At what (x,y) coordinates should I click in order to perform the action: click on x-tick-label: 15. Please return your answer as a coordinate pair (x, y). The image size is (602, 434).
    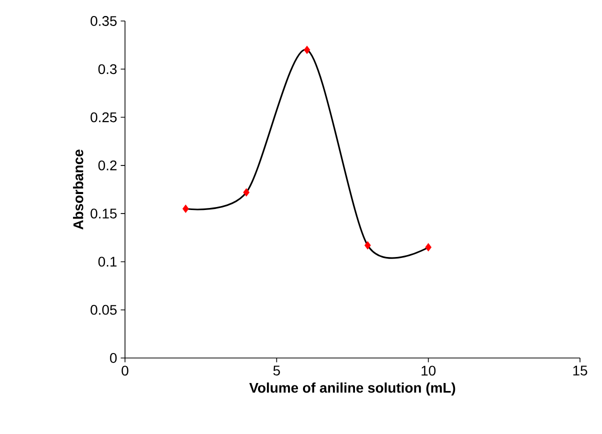
    Looking at the image, I should click on (580, 371).